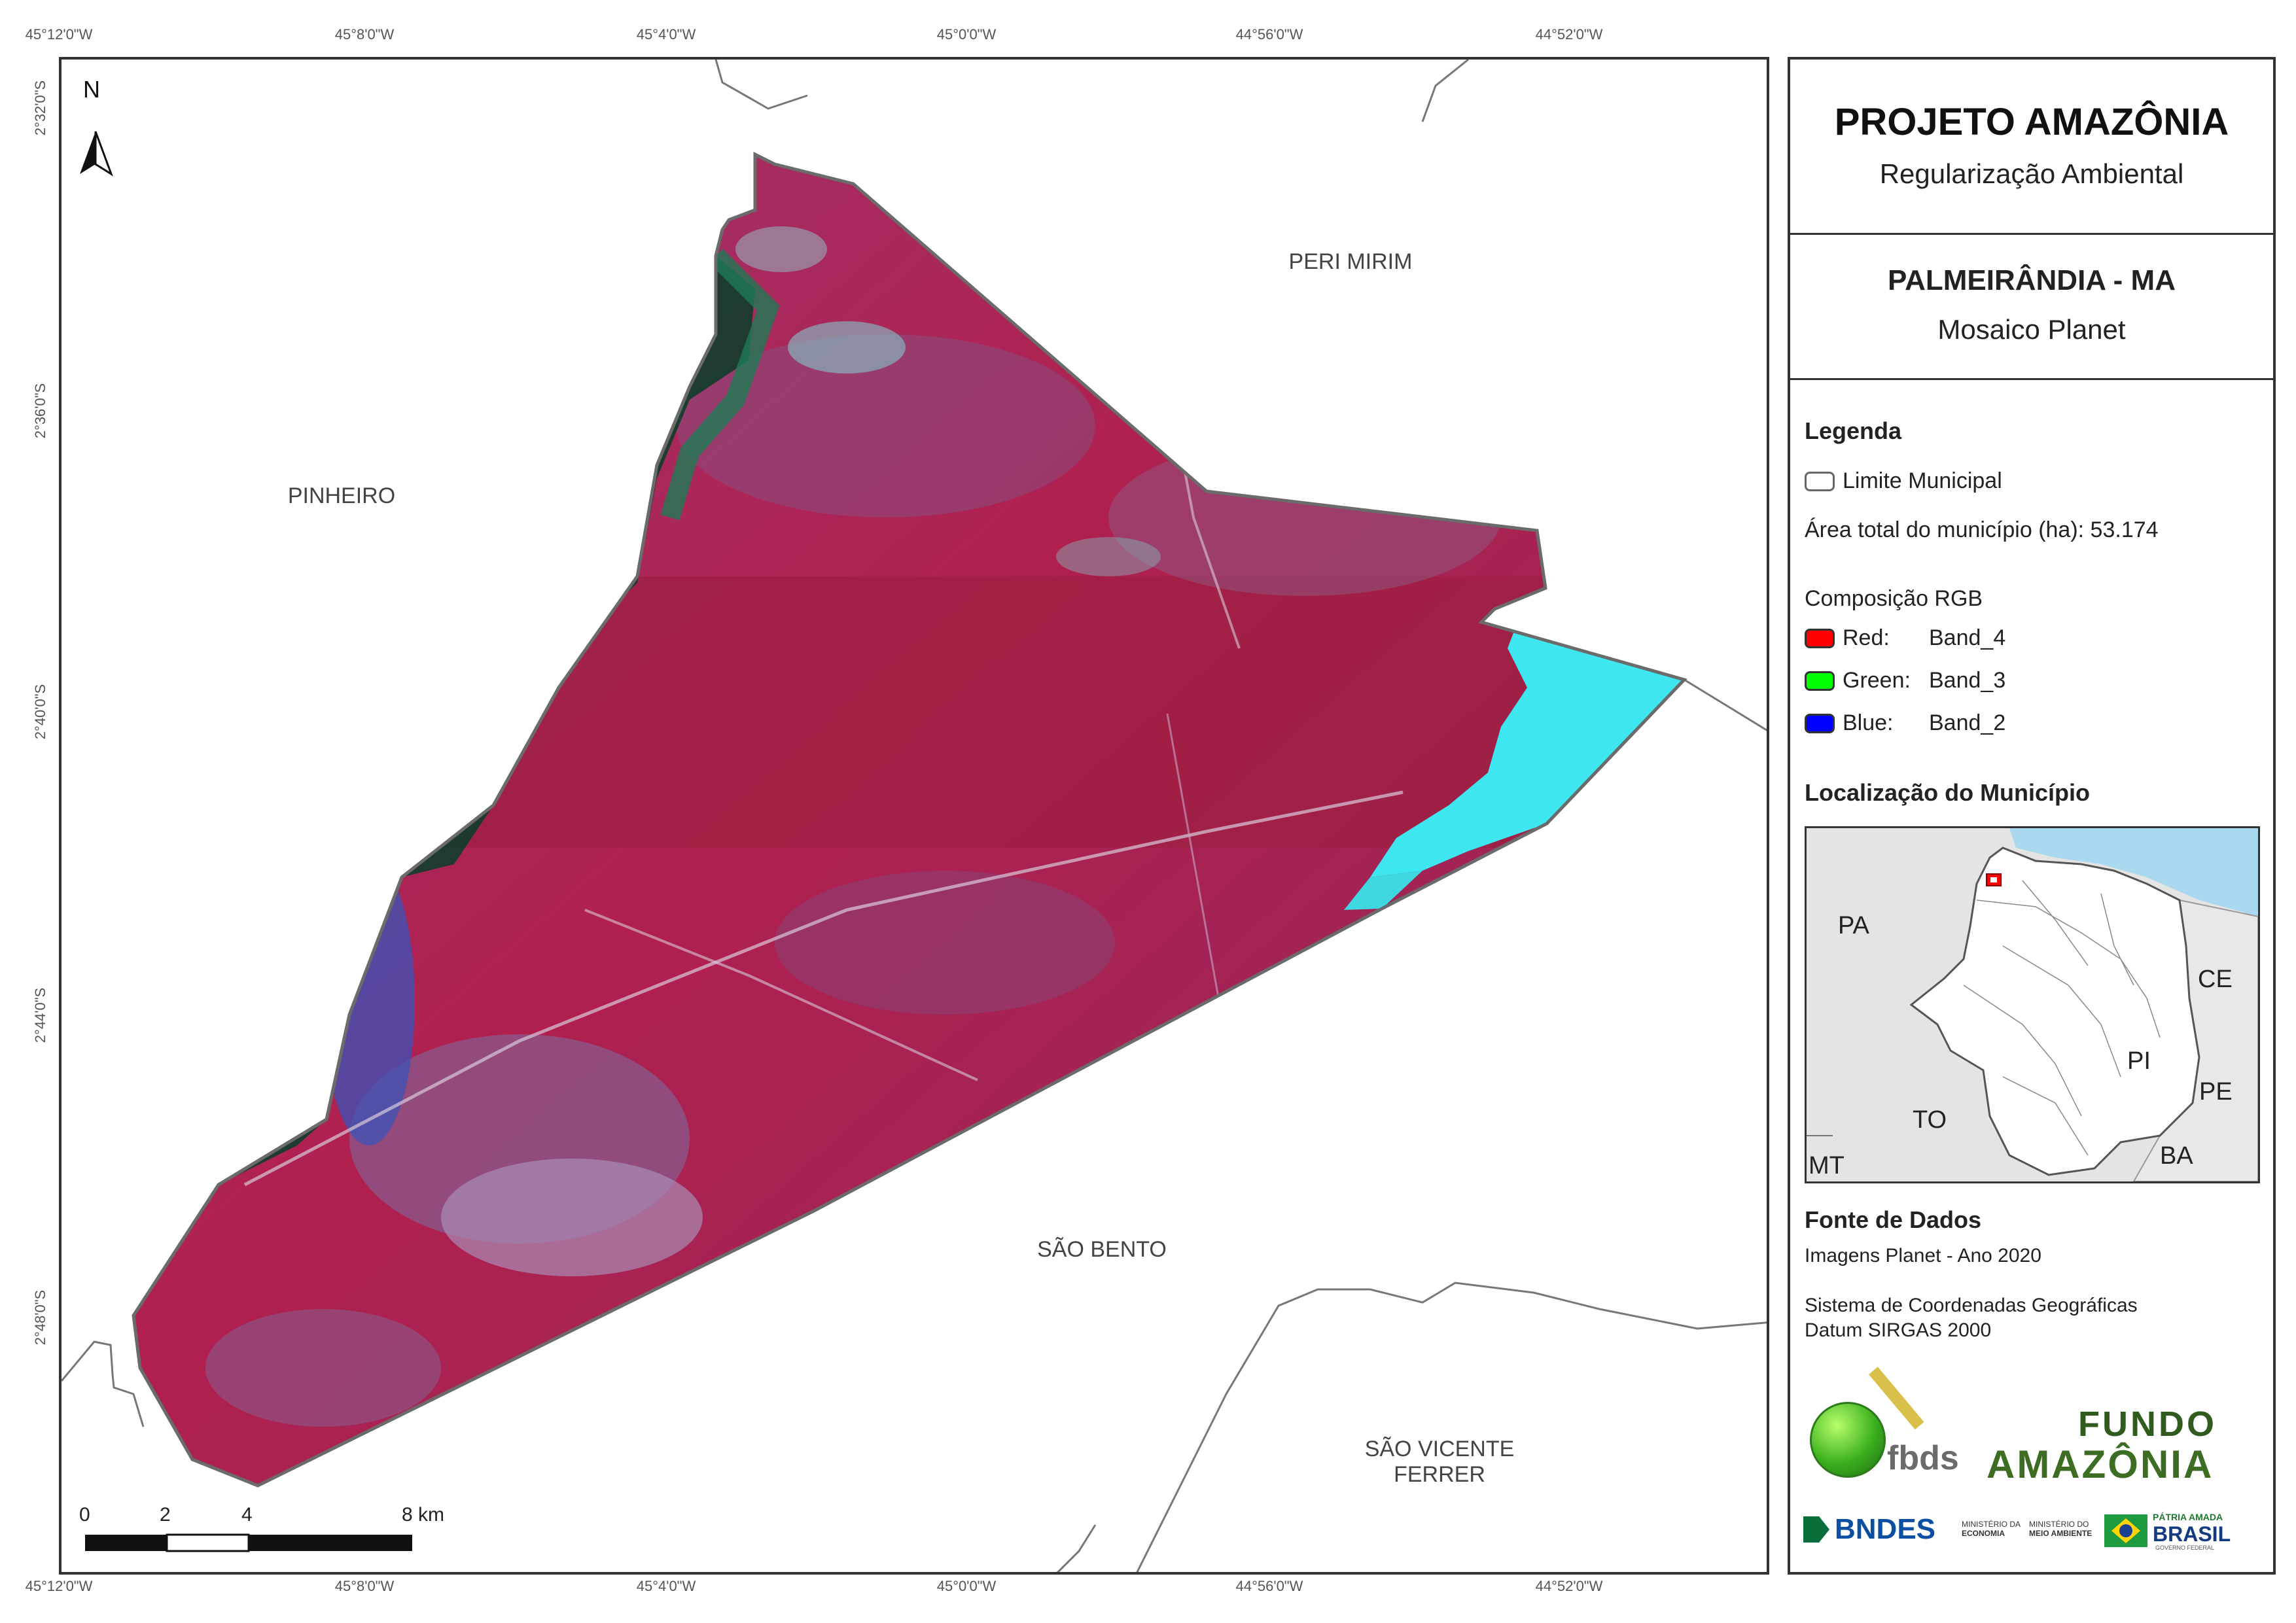 This screenshot has height=1623, width=2296. Describe the element at coordinates (1820, 723) in the screenshot. I see `blue-swatch` at that location.